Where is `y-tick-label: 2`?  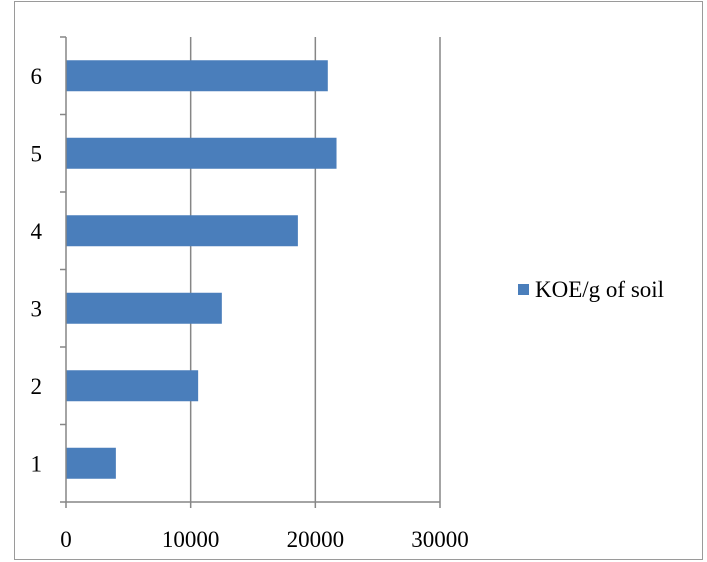 y-tick-label: 2 is located at coordinates (37, 386).